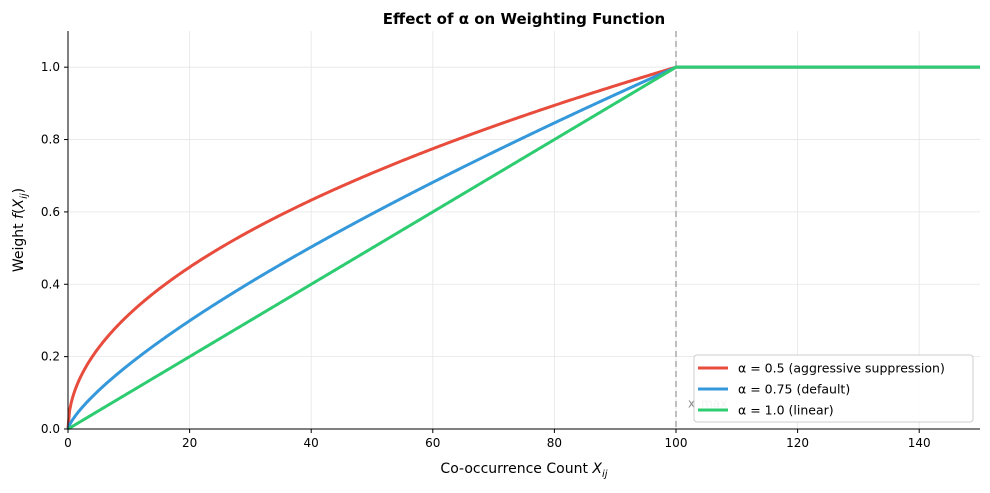  I want to click on y-tick-label: 0.0, so click(50, 429).